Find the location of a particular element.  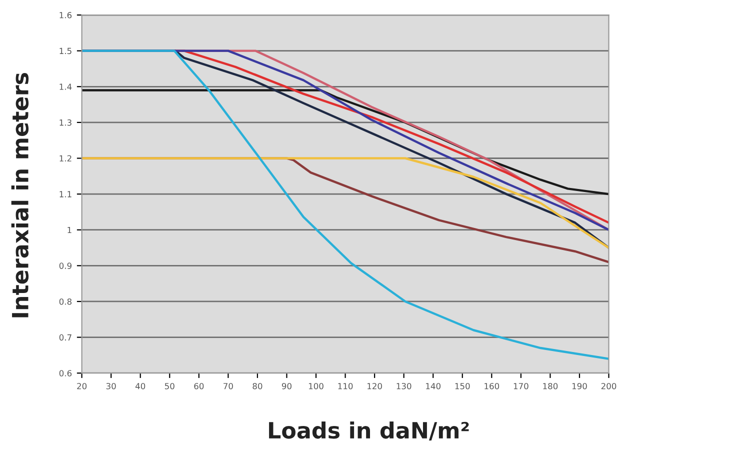

x-tick-label: 90 is located at coordinates (287, 386).